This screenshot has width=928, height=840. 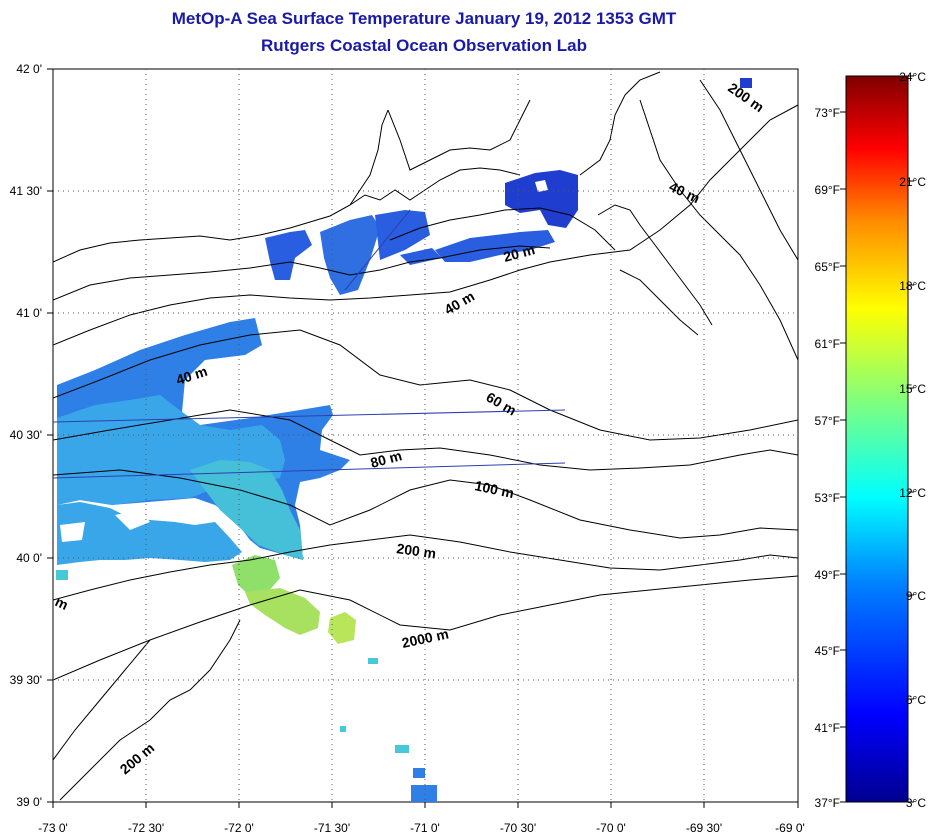 I want to click on fahrenheit-label: 49°F, so click(x=827, y=575).